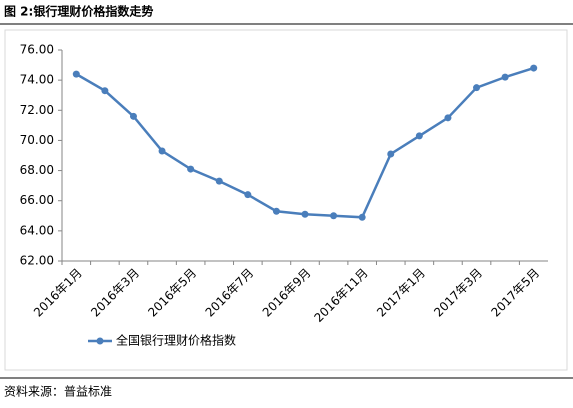 The image size is (573, 408). What do you see at coordinates (115, 293) in the screenshot?
I see `x-tick-label: 2016年3月` at bounding box center [115, 293].